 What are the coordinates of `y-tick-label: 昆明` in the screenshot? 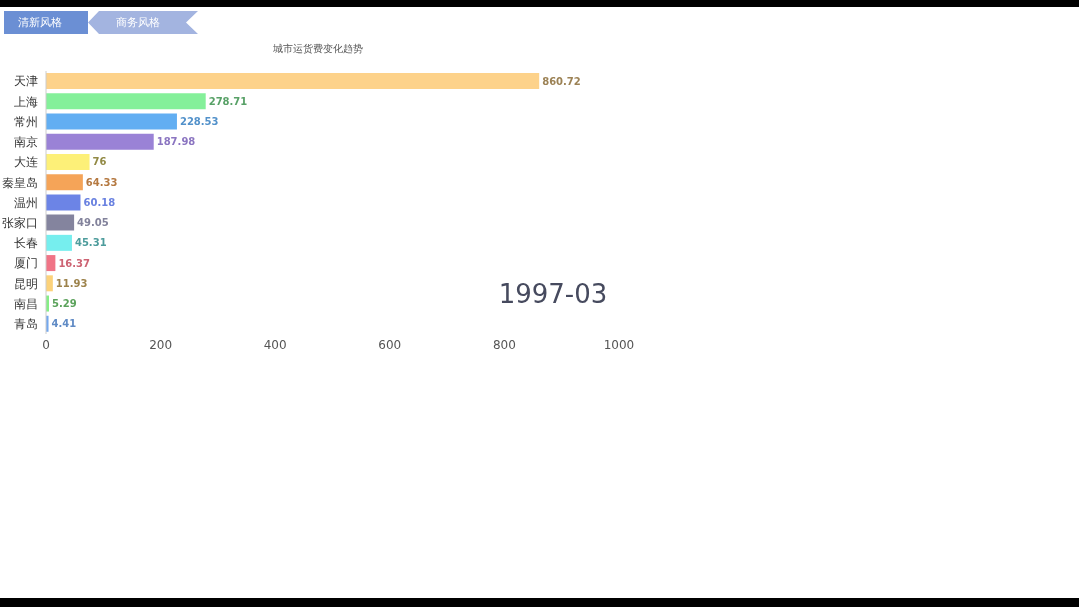 It's located at (26, 283).